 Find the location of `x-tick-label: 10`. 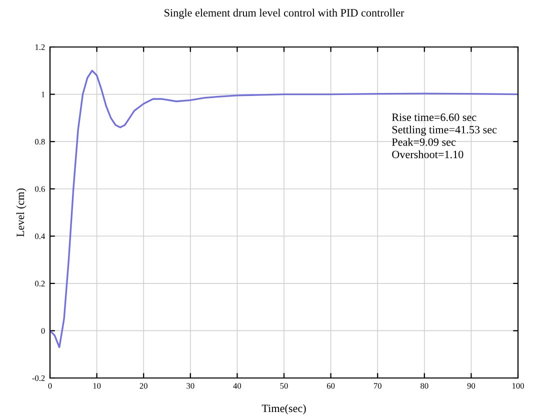

x-tick-label: 10 is located at coordinates (97, 386).